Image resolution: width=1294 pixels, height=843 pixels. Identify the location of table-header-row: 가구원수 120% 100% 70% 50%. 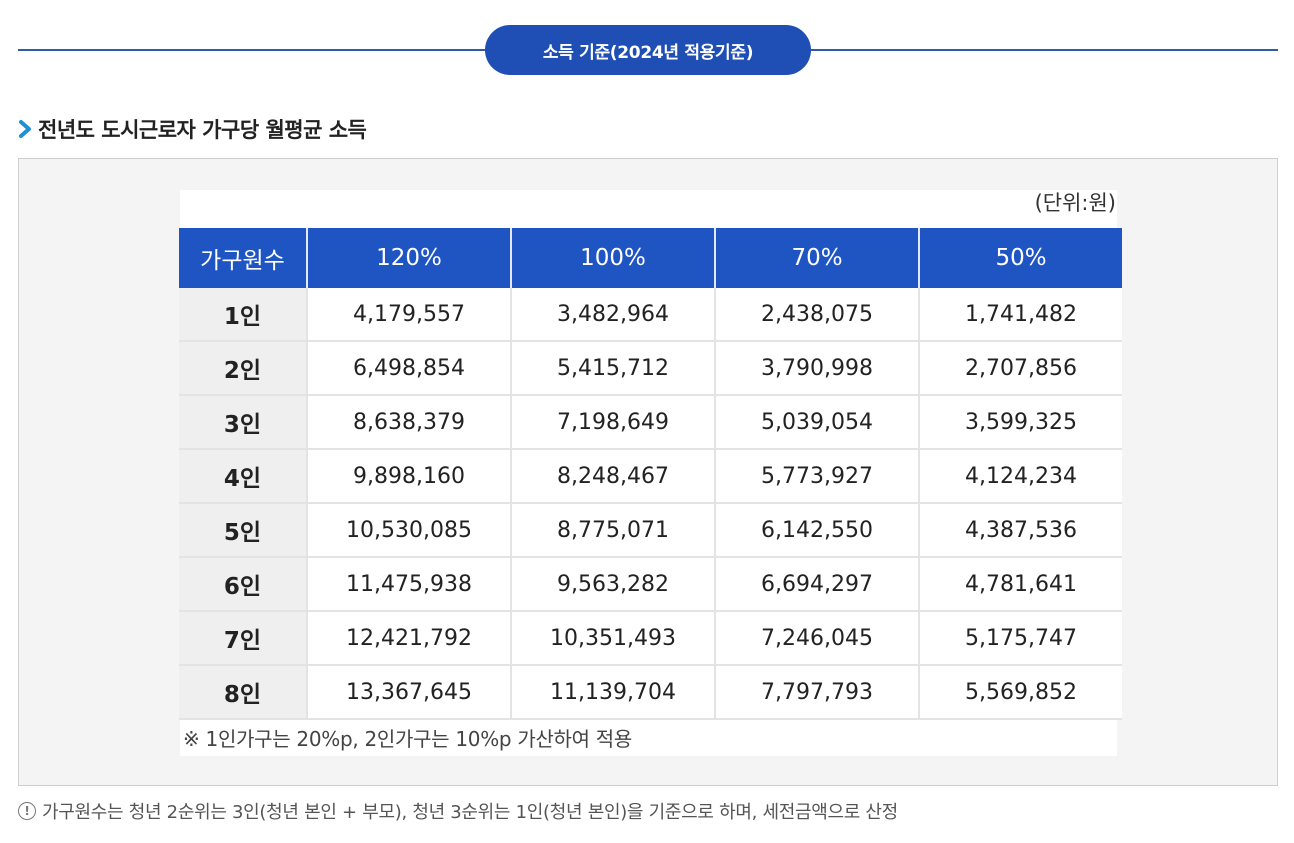
(650, 258).